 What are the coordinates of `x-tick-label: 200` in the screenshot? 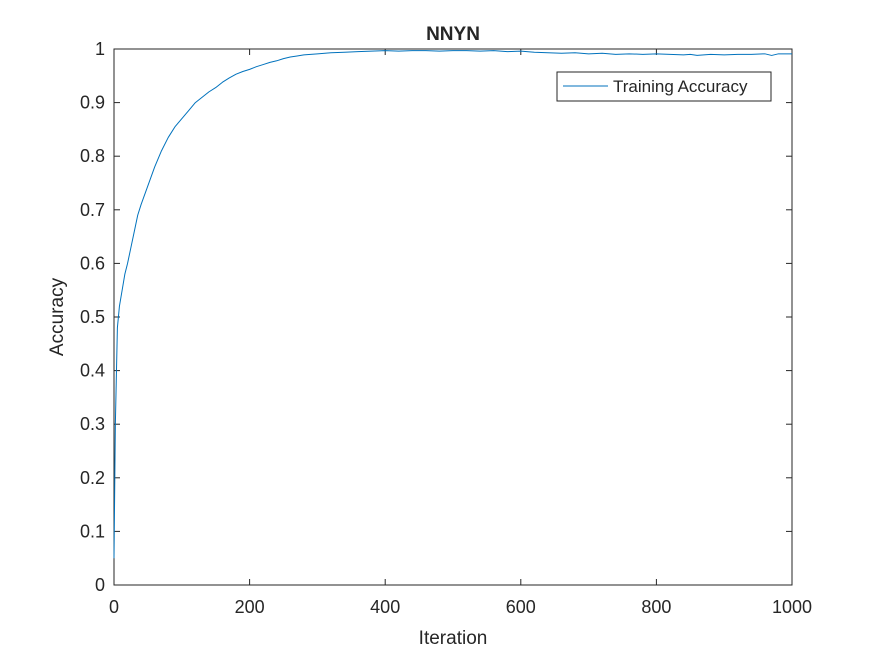 It's located at (250, 607).